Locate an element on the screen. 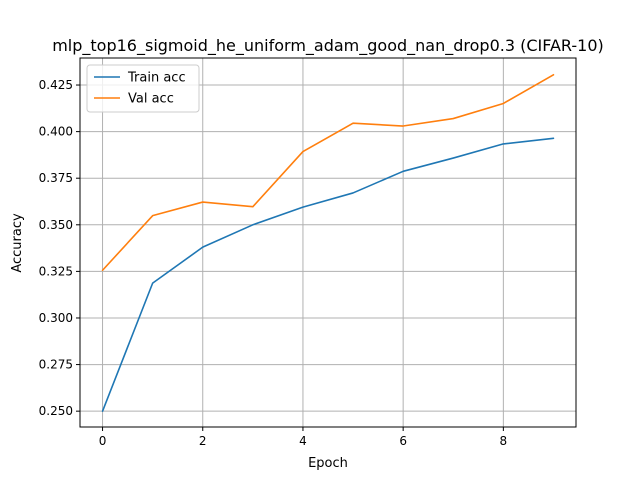  legend-label-val-acc: Val acc is located at coordinates (151, 99).